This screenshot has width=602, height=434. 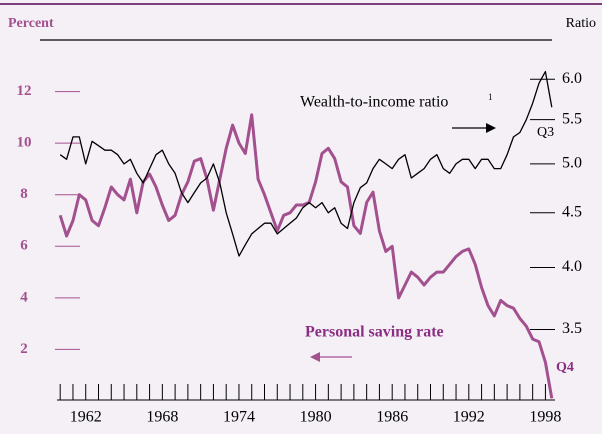 What do you see at coordinates (490, 97) in the screenshot?
I see `footnote-mark: 1` at bounding box center [490, 97].